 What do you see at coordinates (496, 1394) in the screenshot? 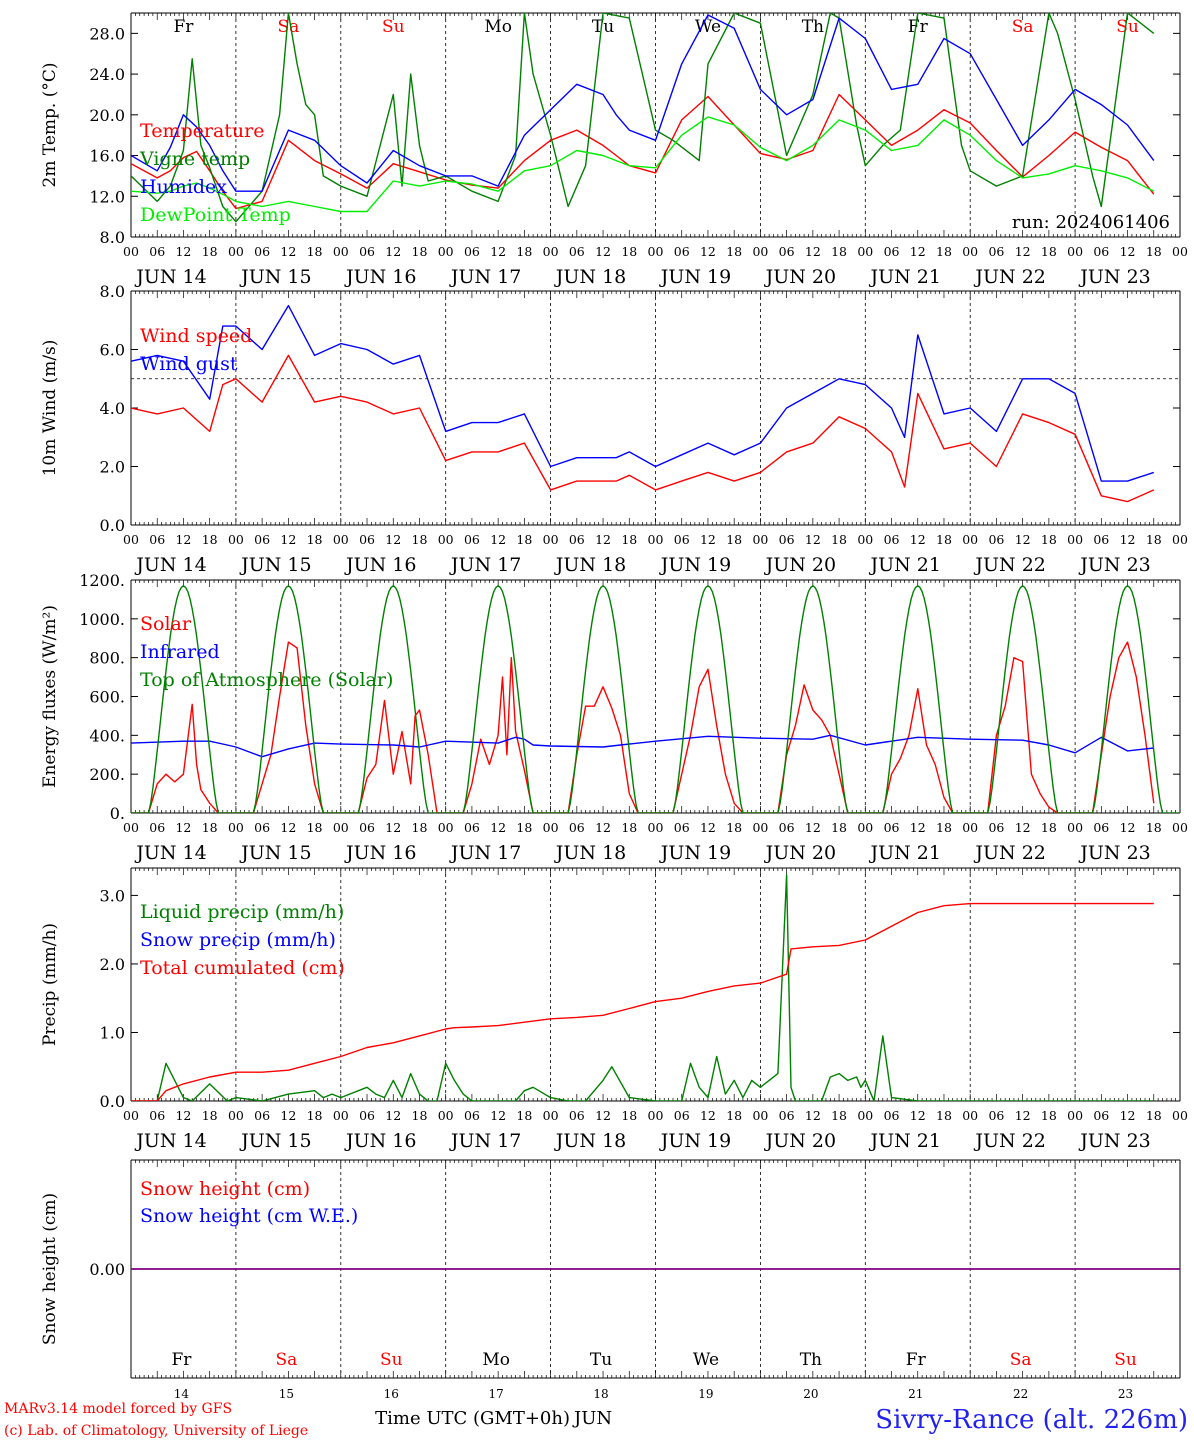
I see `day-number: 17` at bounding box center [496, 1394].